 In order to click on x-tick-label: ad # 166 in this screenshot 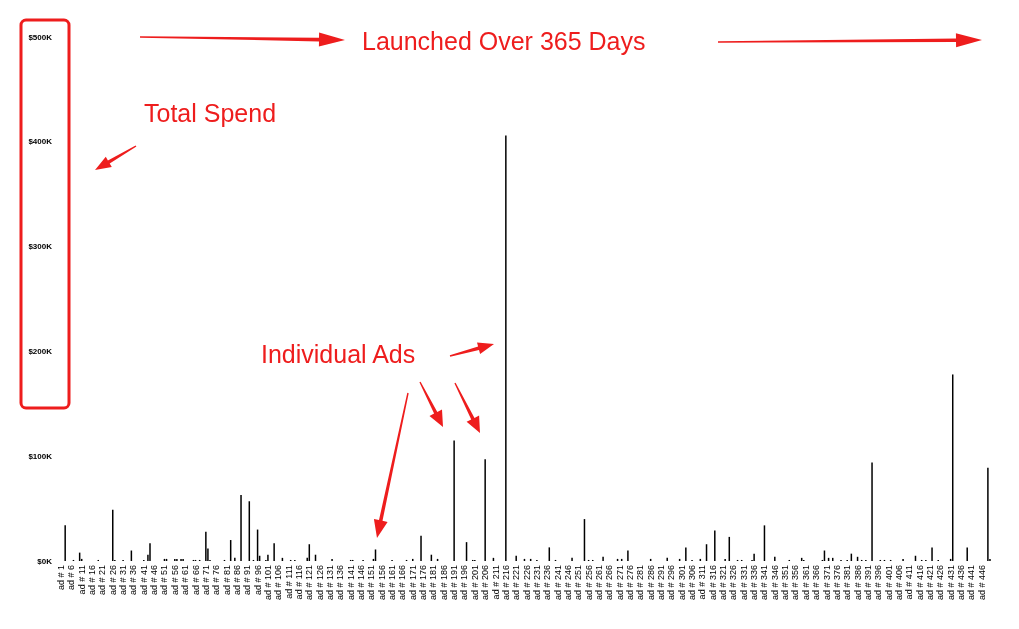, I will do `click(402, 583)`.